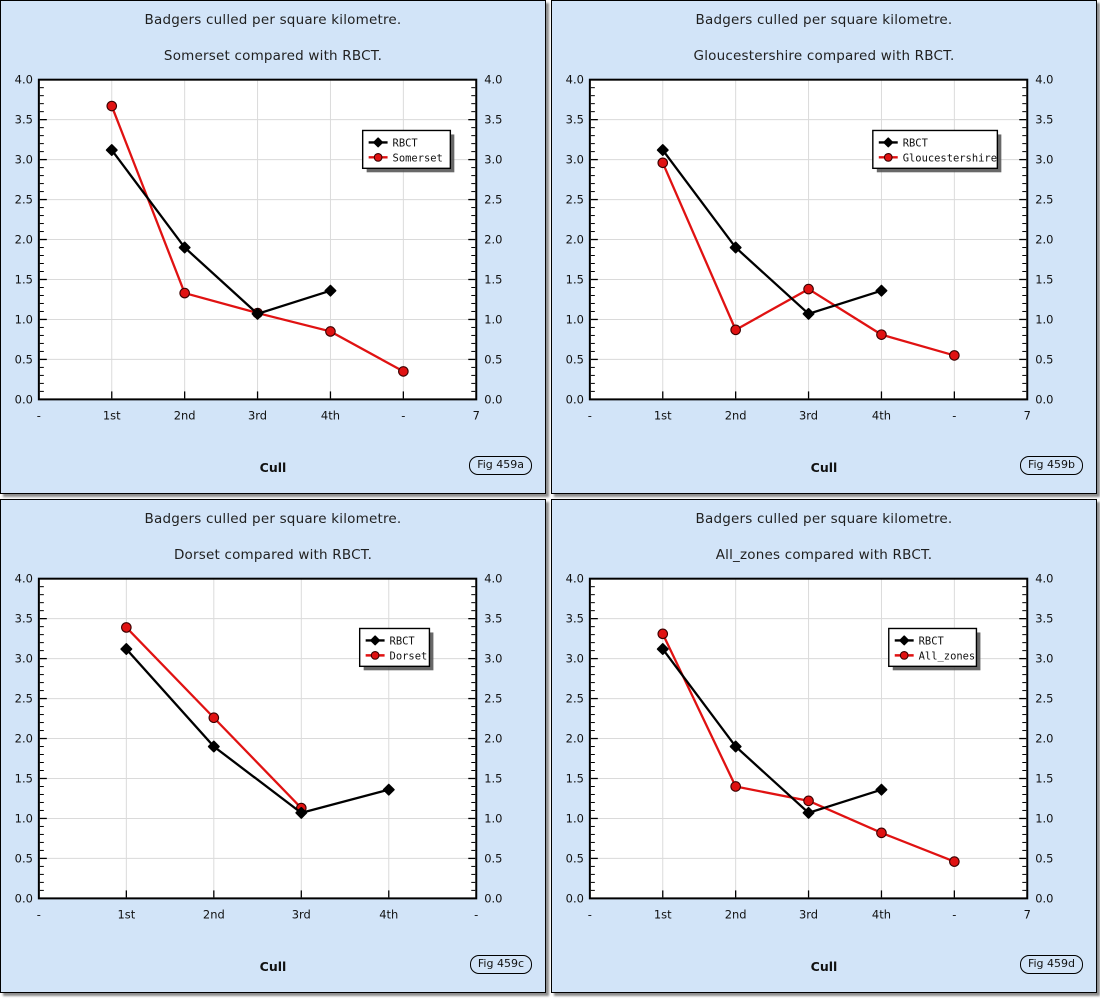 This screenshot has height=1000, width=1100. Describe the element at coordinates (1051, 465) in the screenshot. I see `figure-badge: Fig 459b` at that location.